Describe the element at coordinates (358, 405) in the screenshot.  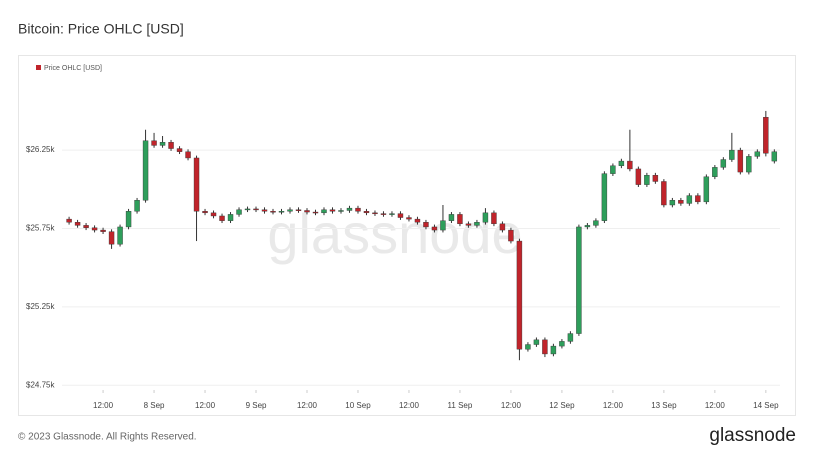
I see `x-tick-label: 10 Sep` at that location.